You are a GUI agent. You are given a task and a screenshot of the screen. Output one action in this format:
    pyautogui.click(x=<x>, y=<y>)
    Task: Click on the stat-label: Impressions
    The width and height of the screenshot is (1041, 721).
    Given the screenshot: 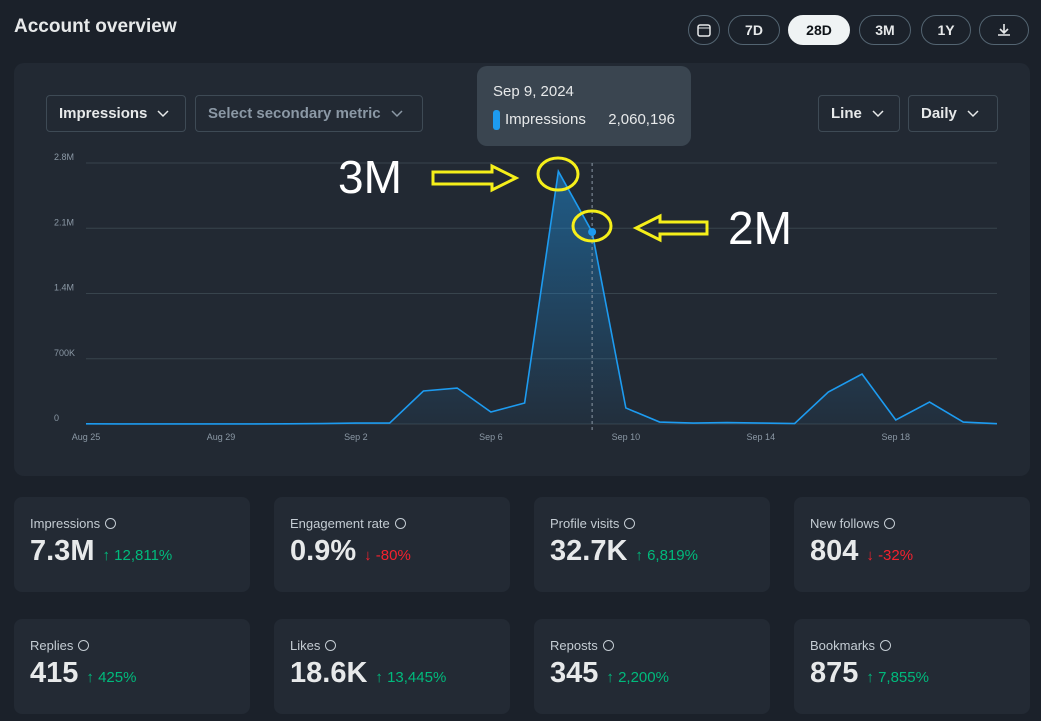 What is the action you would take?
    pyautogui.click(x=73, y=523)
    